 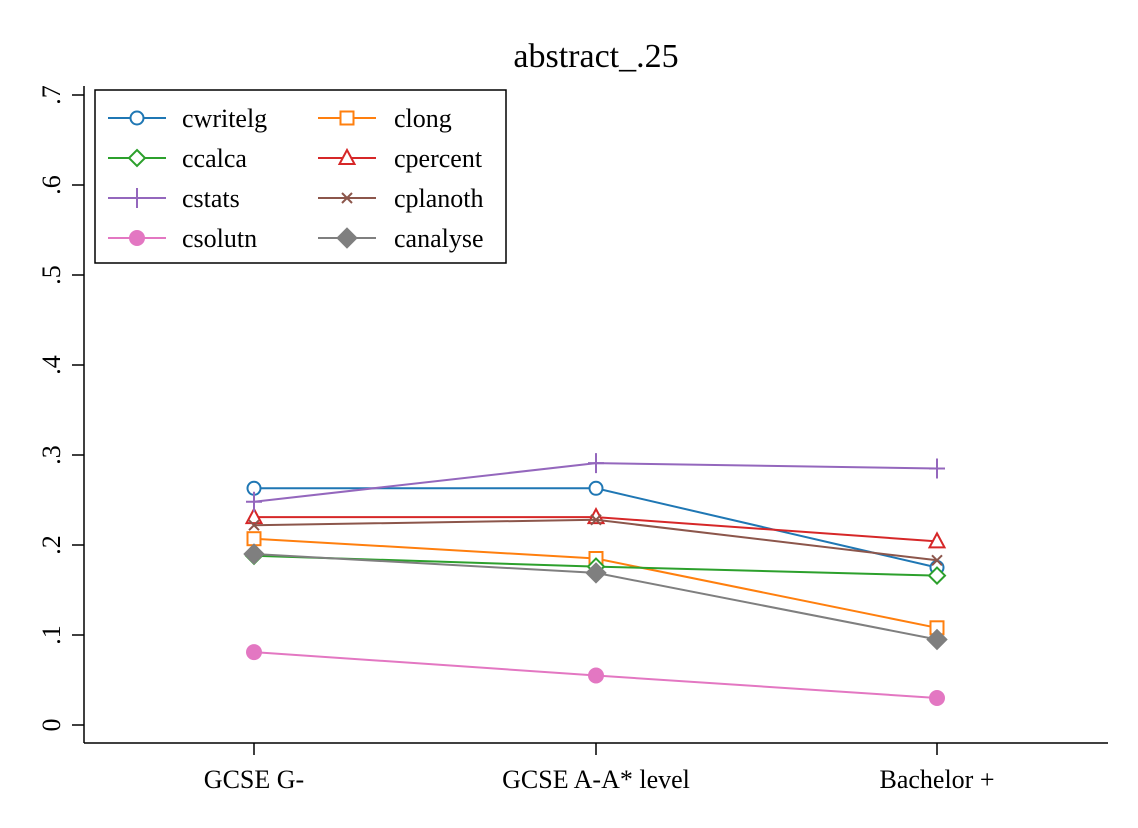 What do you see at coordinates (219, 238) in the screenshot?
I see `legend-label: csolutn` at bounding box center [219, 238].